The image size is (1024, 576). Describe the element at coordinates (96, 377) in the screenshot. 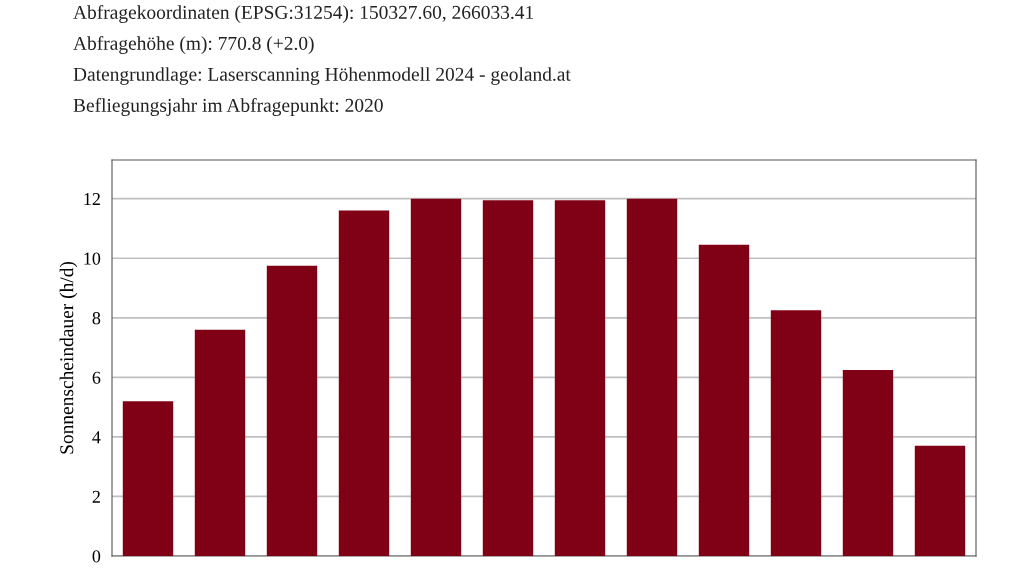

I see `y-tick-label: 6` at that location.